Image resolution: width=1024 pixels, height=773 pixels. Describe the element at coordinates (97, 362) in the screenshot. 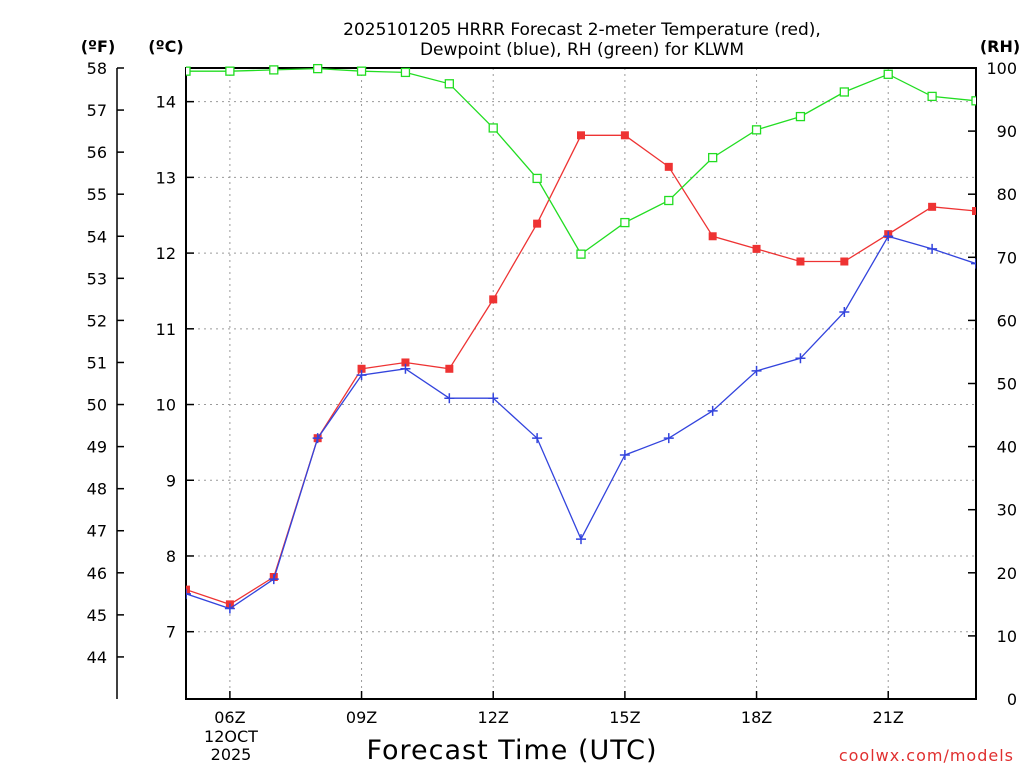

I see `fahrenheit-tick-label: 51` at that location.